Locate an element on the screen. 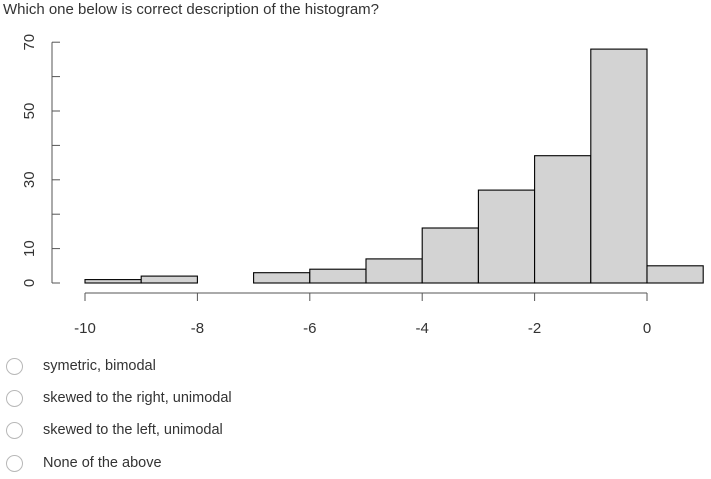 The image size is (711, 479). x-tick-label: -2 is located at coordinates (534, 328).